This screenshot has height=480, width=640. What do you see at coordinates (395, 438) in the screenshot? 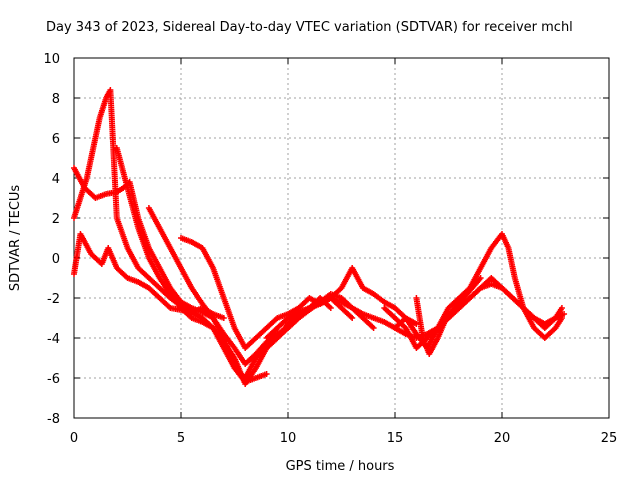
I see `x-tick-label: 15` at bounding box center [395, 438].